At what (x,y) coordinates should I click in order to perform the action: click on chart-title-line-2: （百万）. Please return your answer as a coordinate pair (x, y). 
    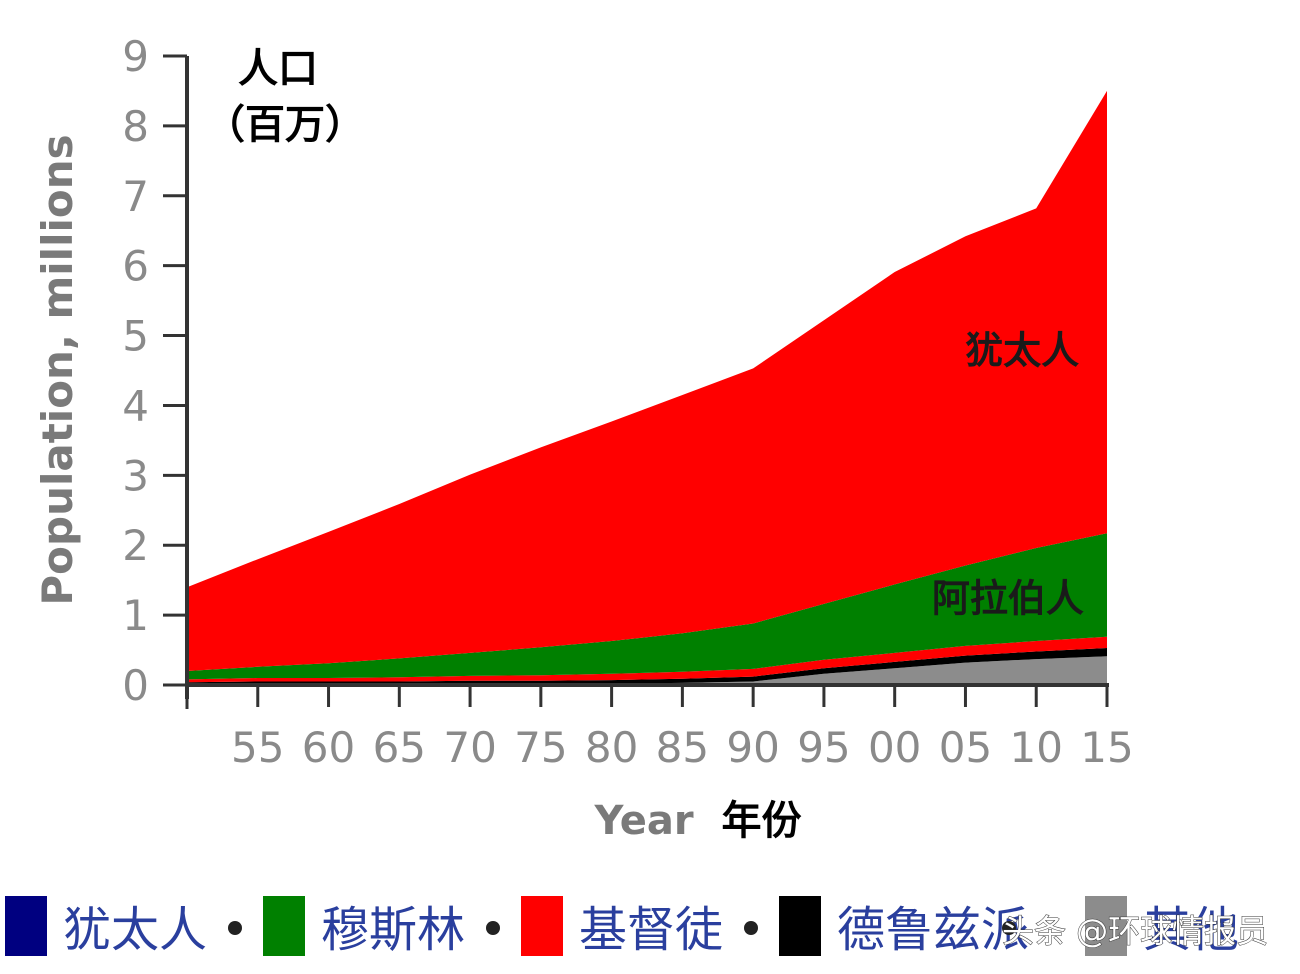
    Looking at the image, I should click on (285, 125).